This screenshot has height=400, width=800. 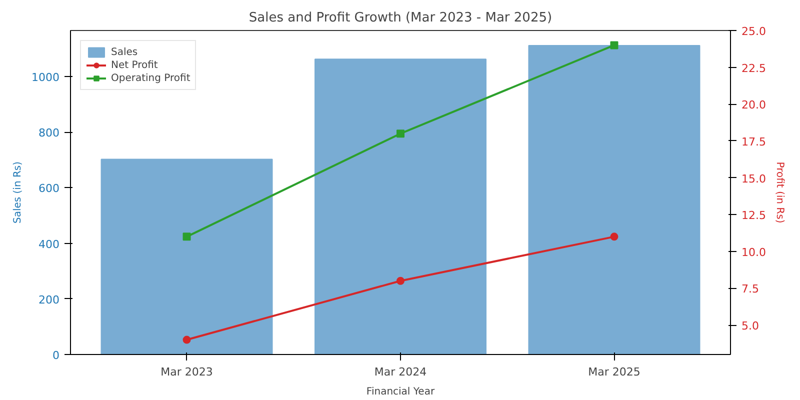 I want to click on y2-tick-label: 10.0, so click(x=754, y=252).